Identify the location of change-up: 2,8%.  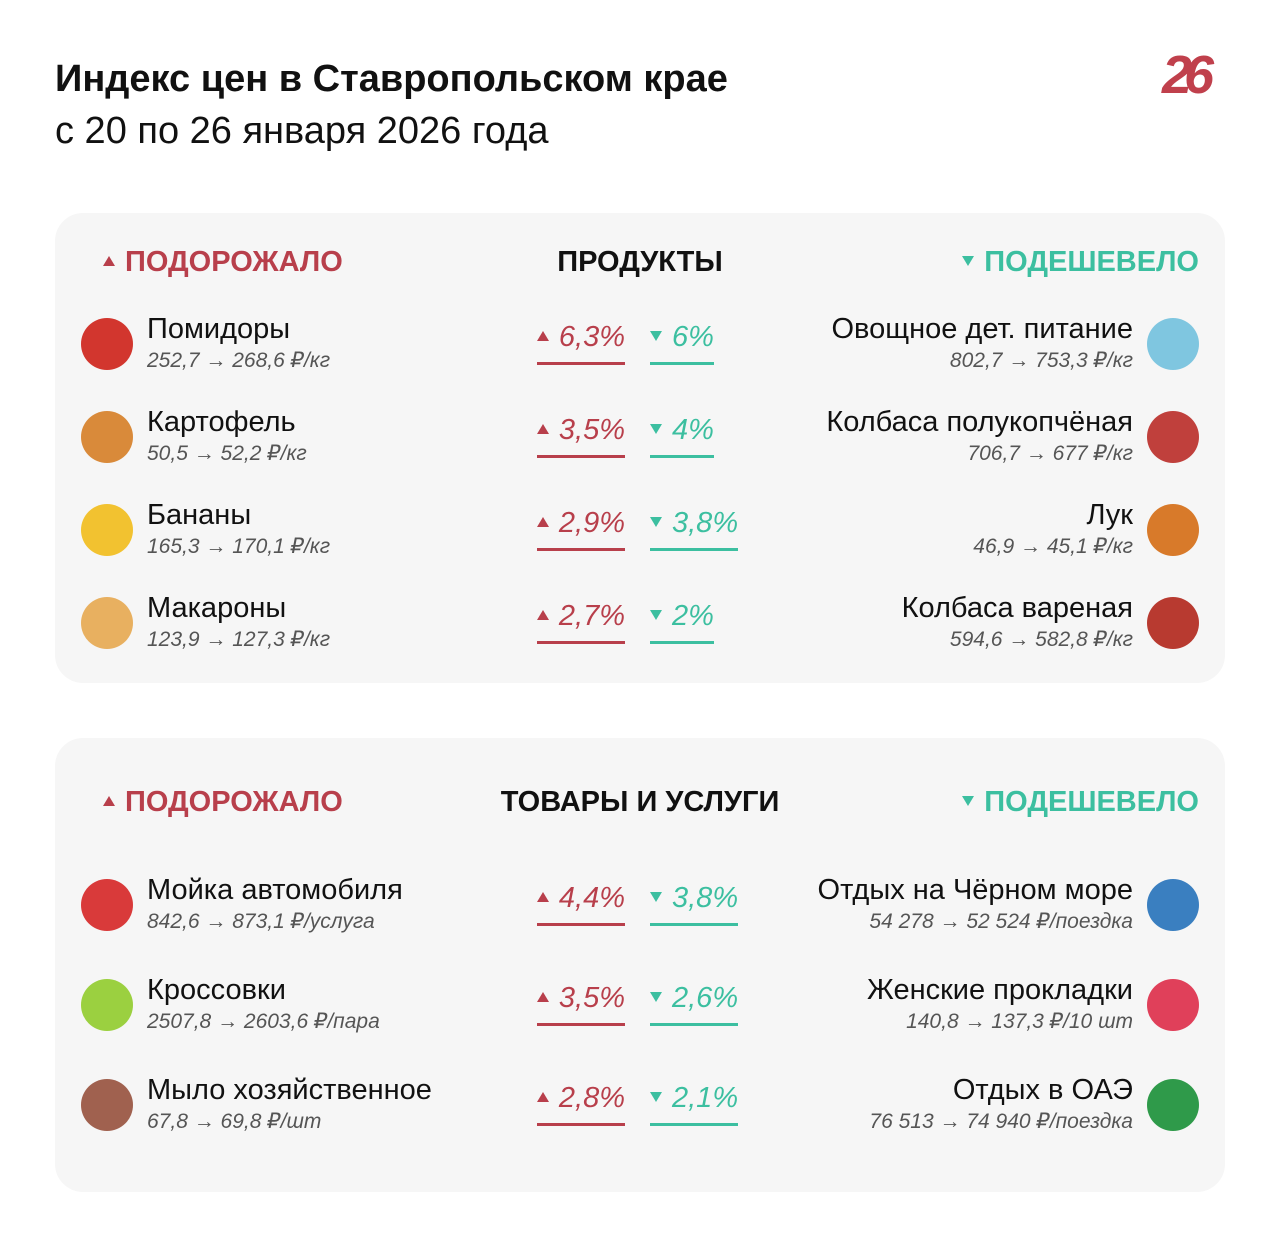
(580, 1104).